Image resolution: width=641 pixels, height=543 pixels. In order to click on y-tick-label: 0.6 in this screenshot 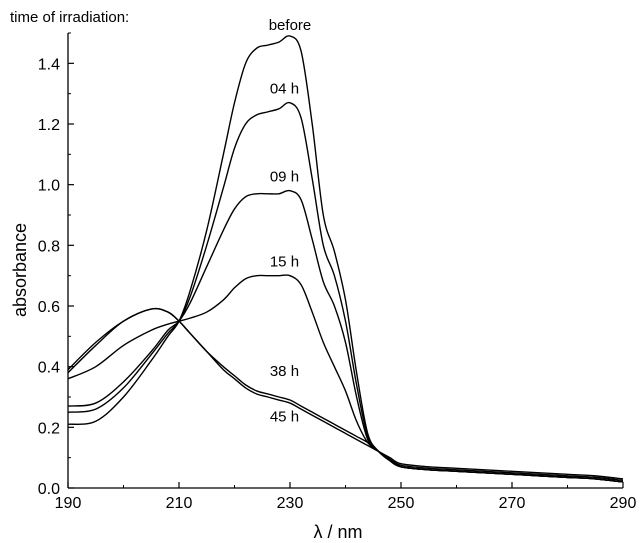, I will do `click(49, 307)`.